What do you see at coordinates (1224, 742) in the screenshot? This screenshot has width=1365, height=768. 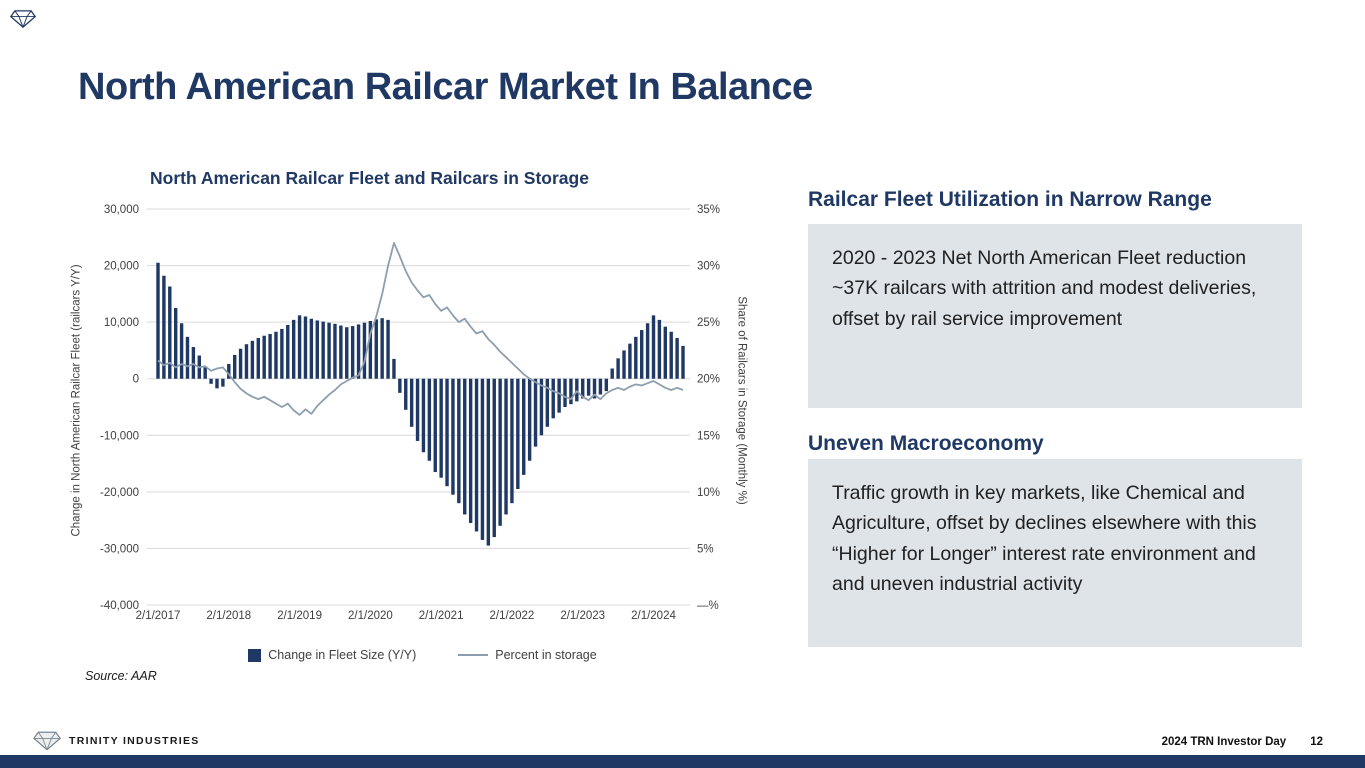 I see `footer-event-label: 2024 TRN Investor Day` at bounding box center [1224, 742].